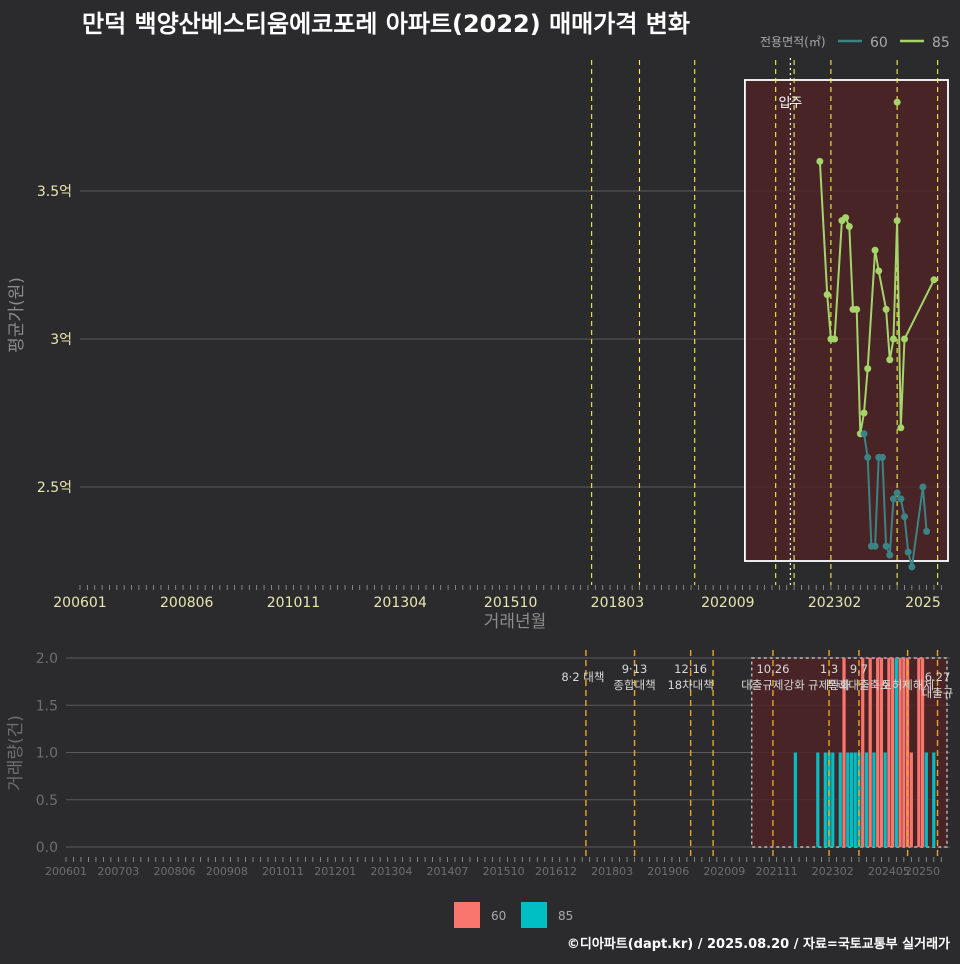 This screenshot has width=960, height=964. Describe the element at coordinates (668, 871) in the screenshot. I see `x-tick-label-bottom-11: 201906` at that location.